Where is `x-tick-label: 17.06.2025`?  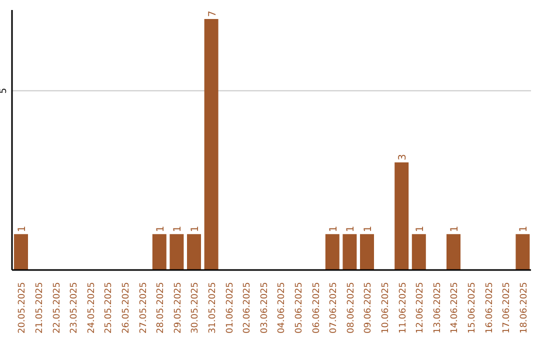
x-tick-label: 17.06.2025 is located at coordinates (507, 308).